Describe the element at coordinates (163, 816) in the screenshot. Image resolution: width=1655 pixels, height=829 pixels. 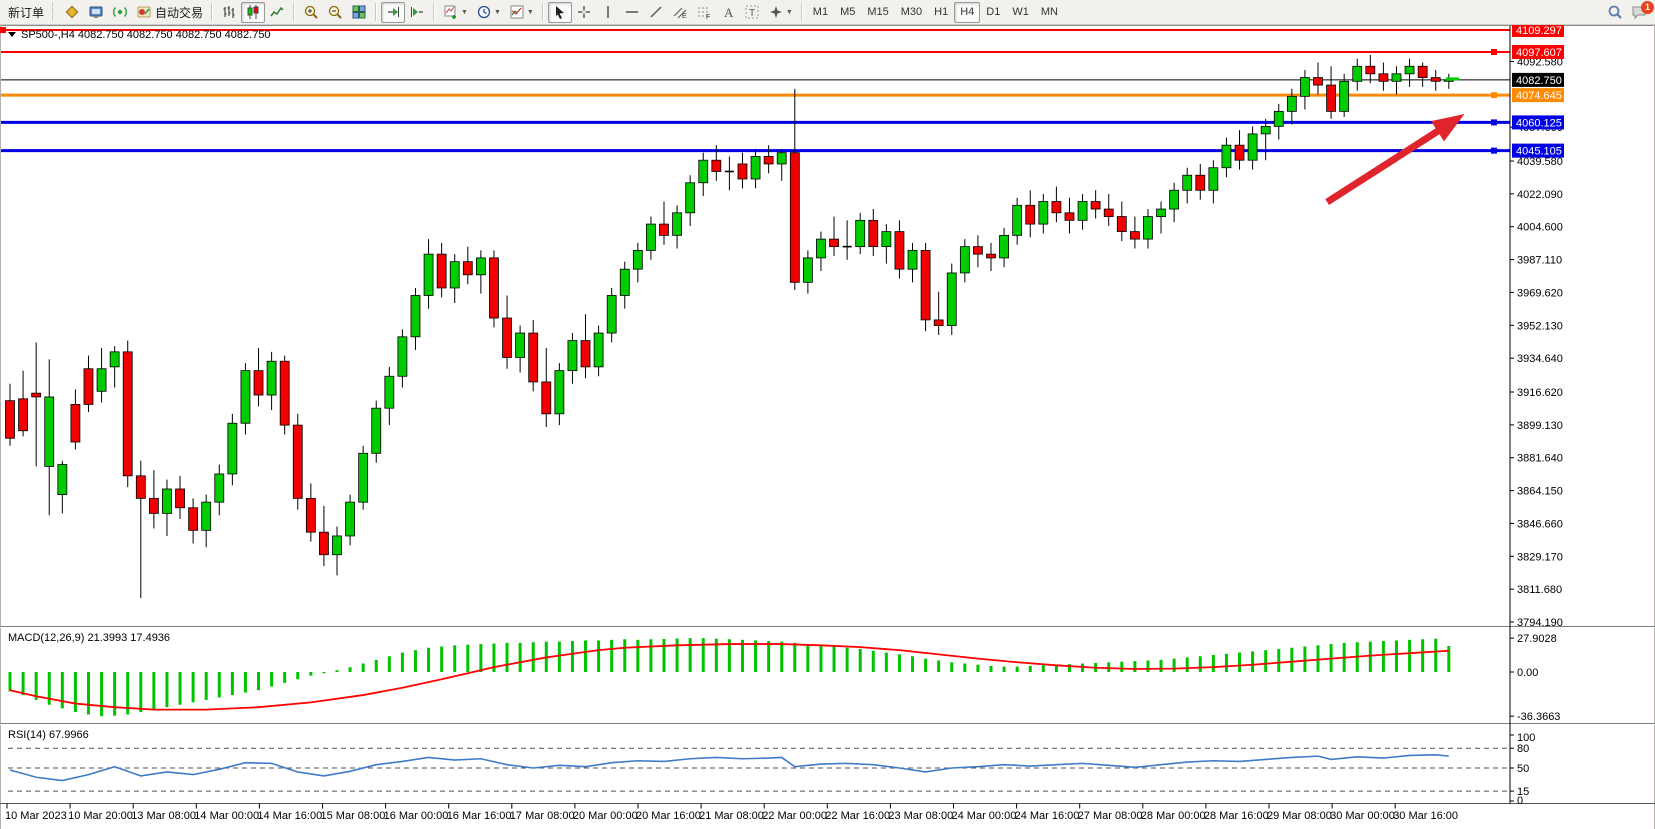
I see `time-axis-label: 13 Mar 08:00` at that location.